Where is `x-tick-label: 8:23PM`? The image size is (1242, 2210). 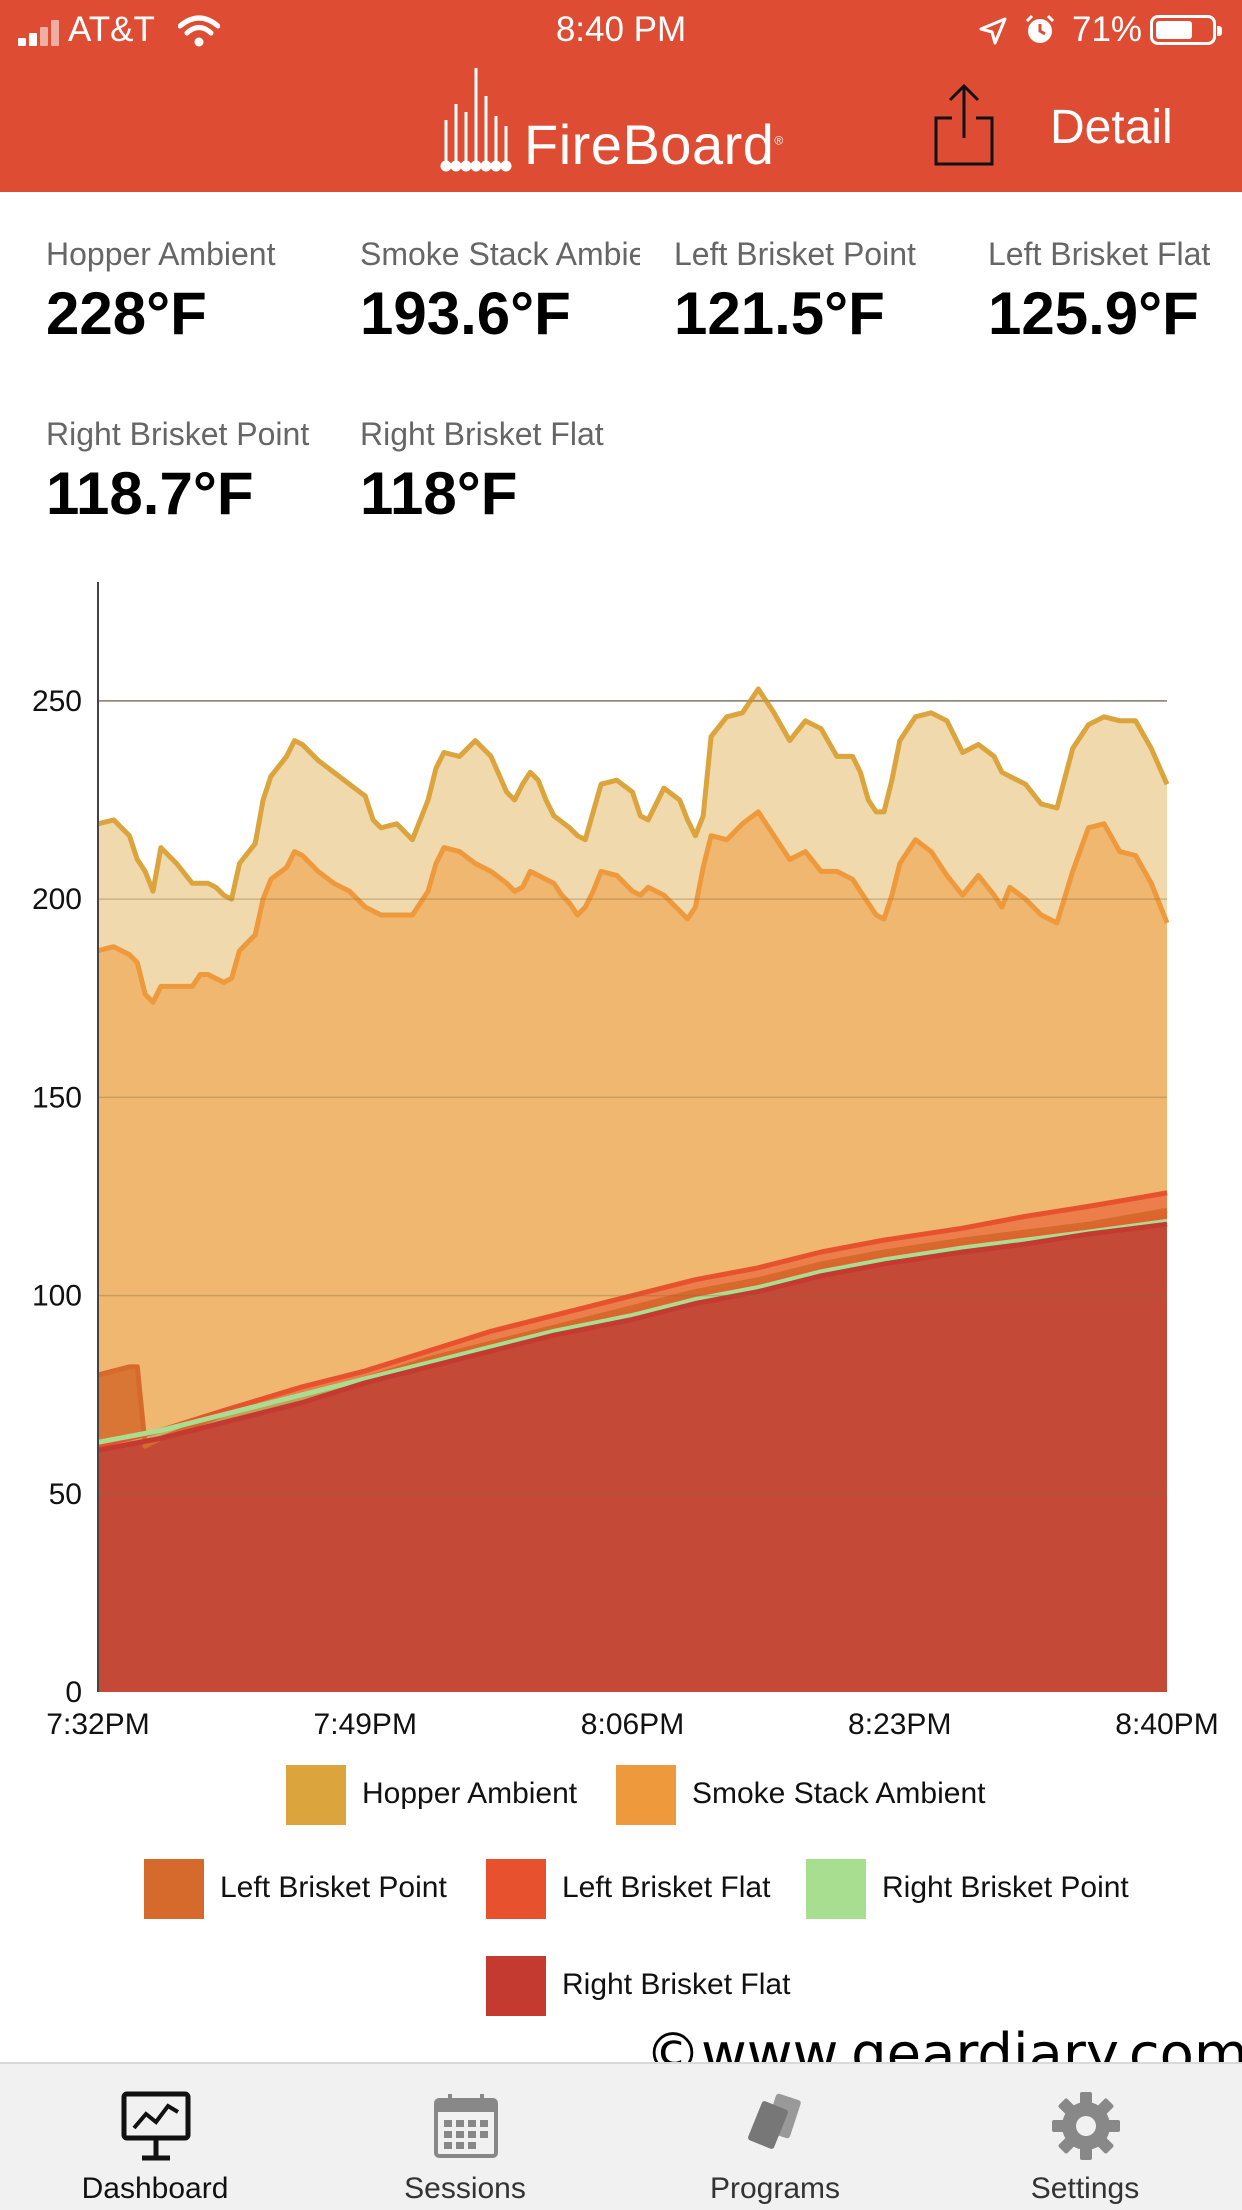
x-tick-label: 8:23PM is located at coordinates (899, 1724).